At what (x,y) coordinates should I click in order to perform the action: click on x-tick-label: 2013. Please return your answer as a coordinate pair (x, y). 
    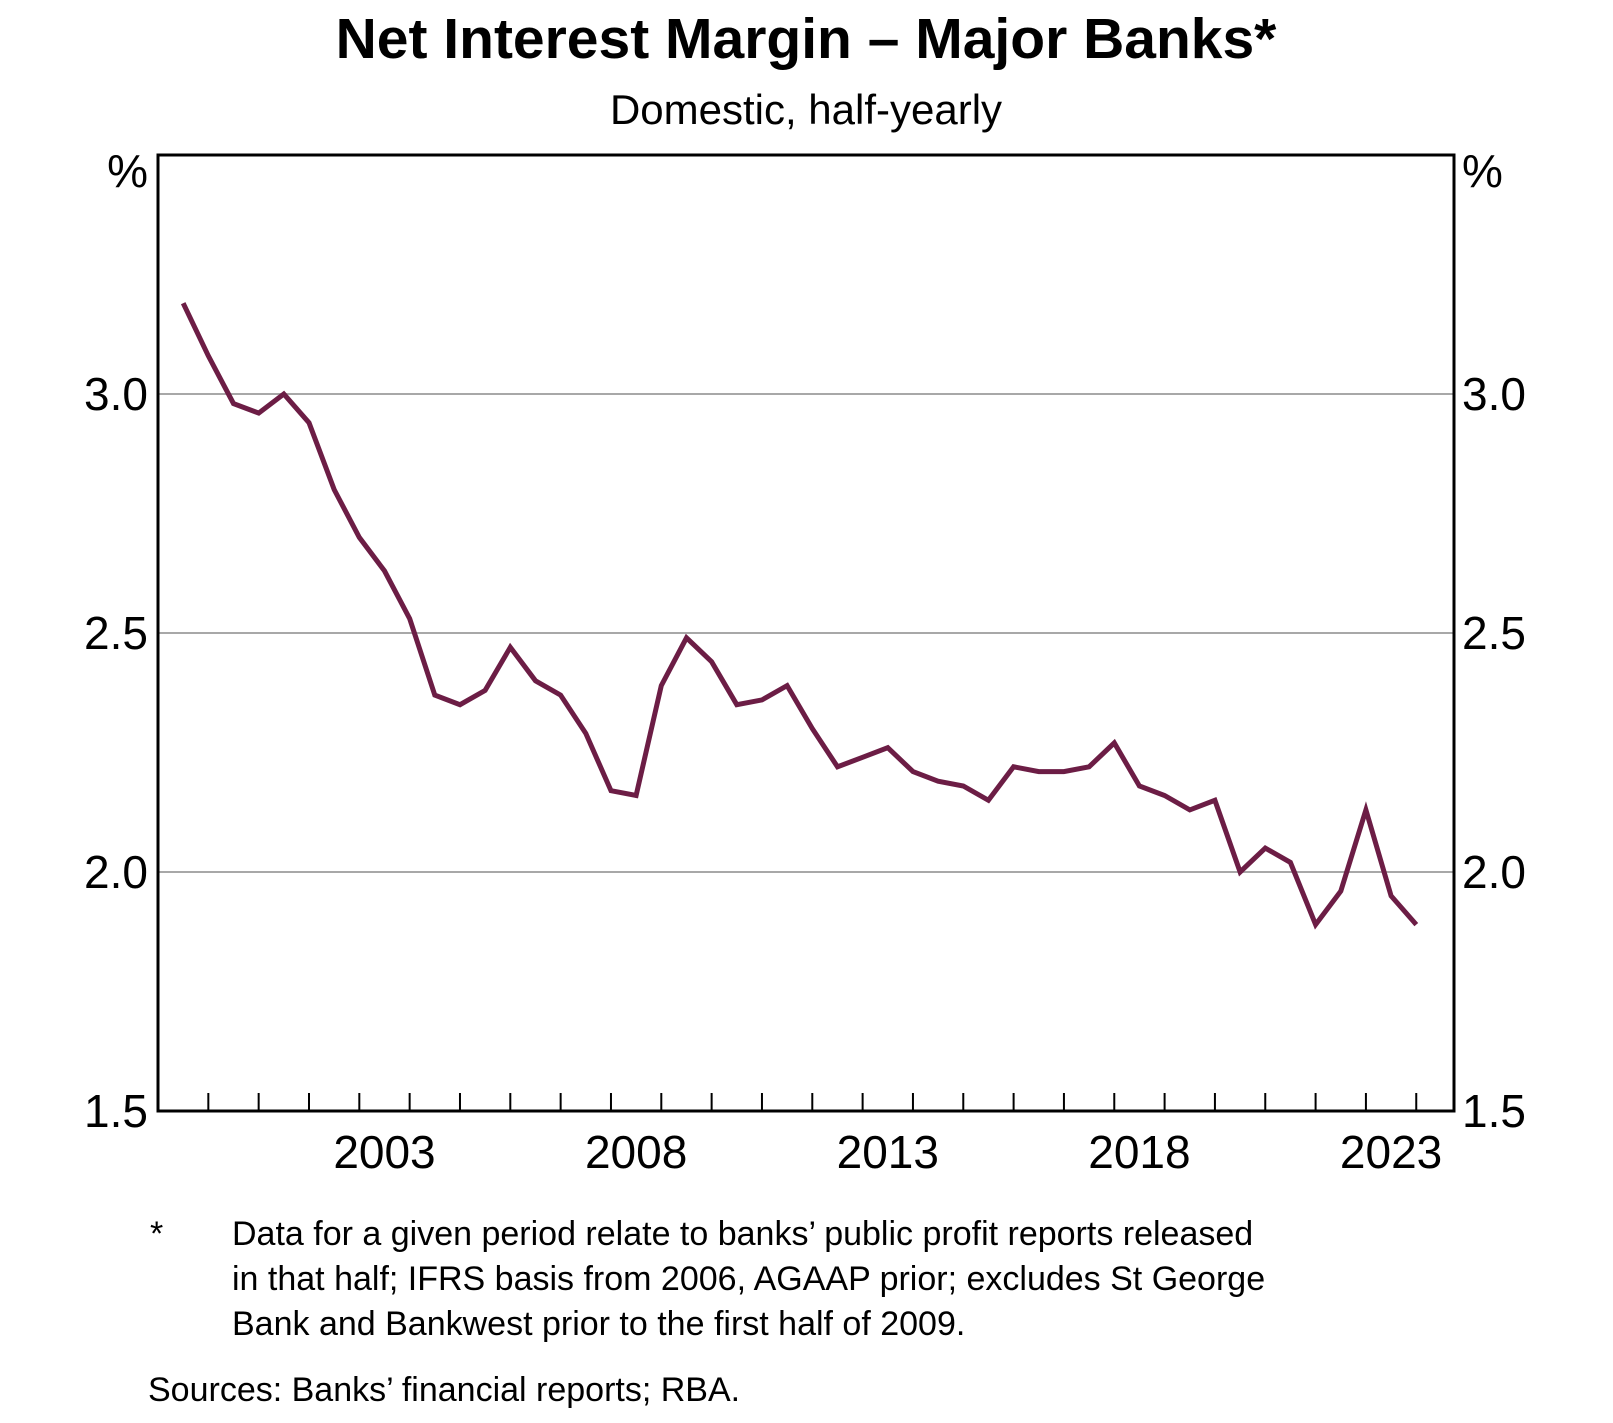
    Looking at the image, I should click on (887, 1152).